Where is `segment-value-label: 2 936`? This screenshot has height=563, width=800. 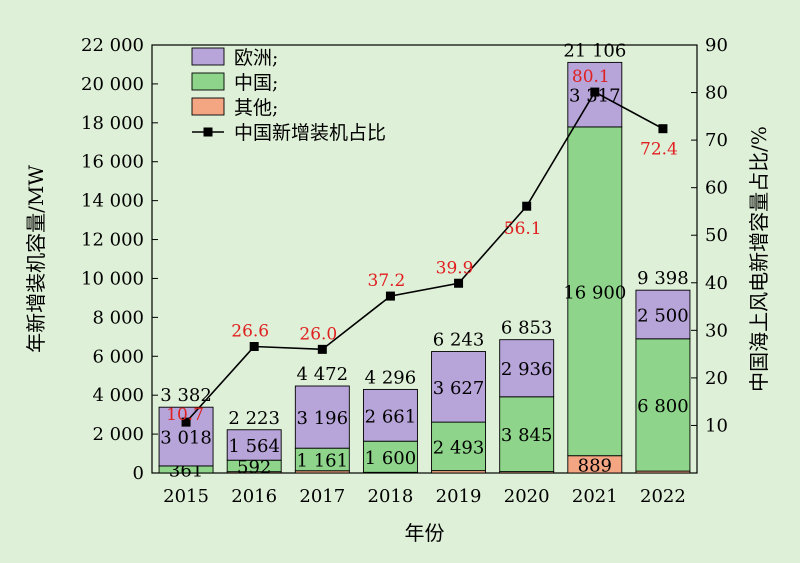 segment-value-label: 2 936 is located at coordinates (527, 369).